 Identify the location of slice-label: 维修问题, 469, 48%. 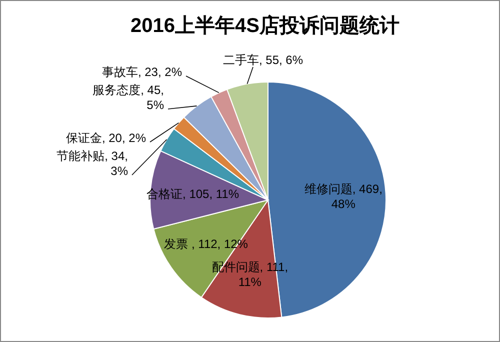
(343, 197).